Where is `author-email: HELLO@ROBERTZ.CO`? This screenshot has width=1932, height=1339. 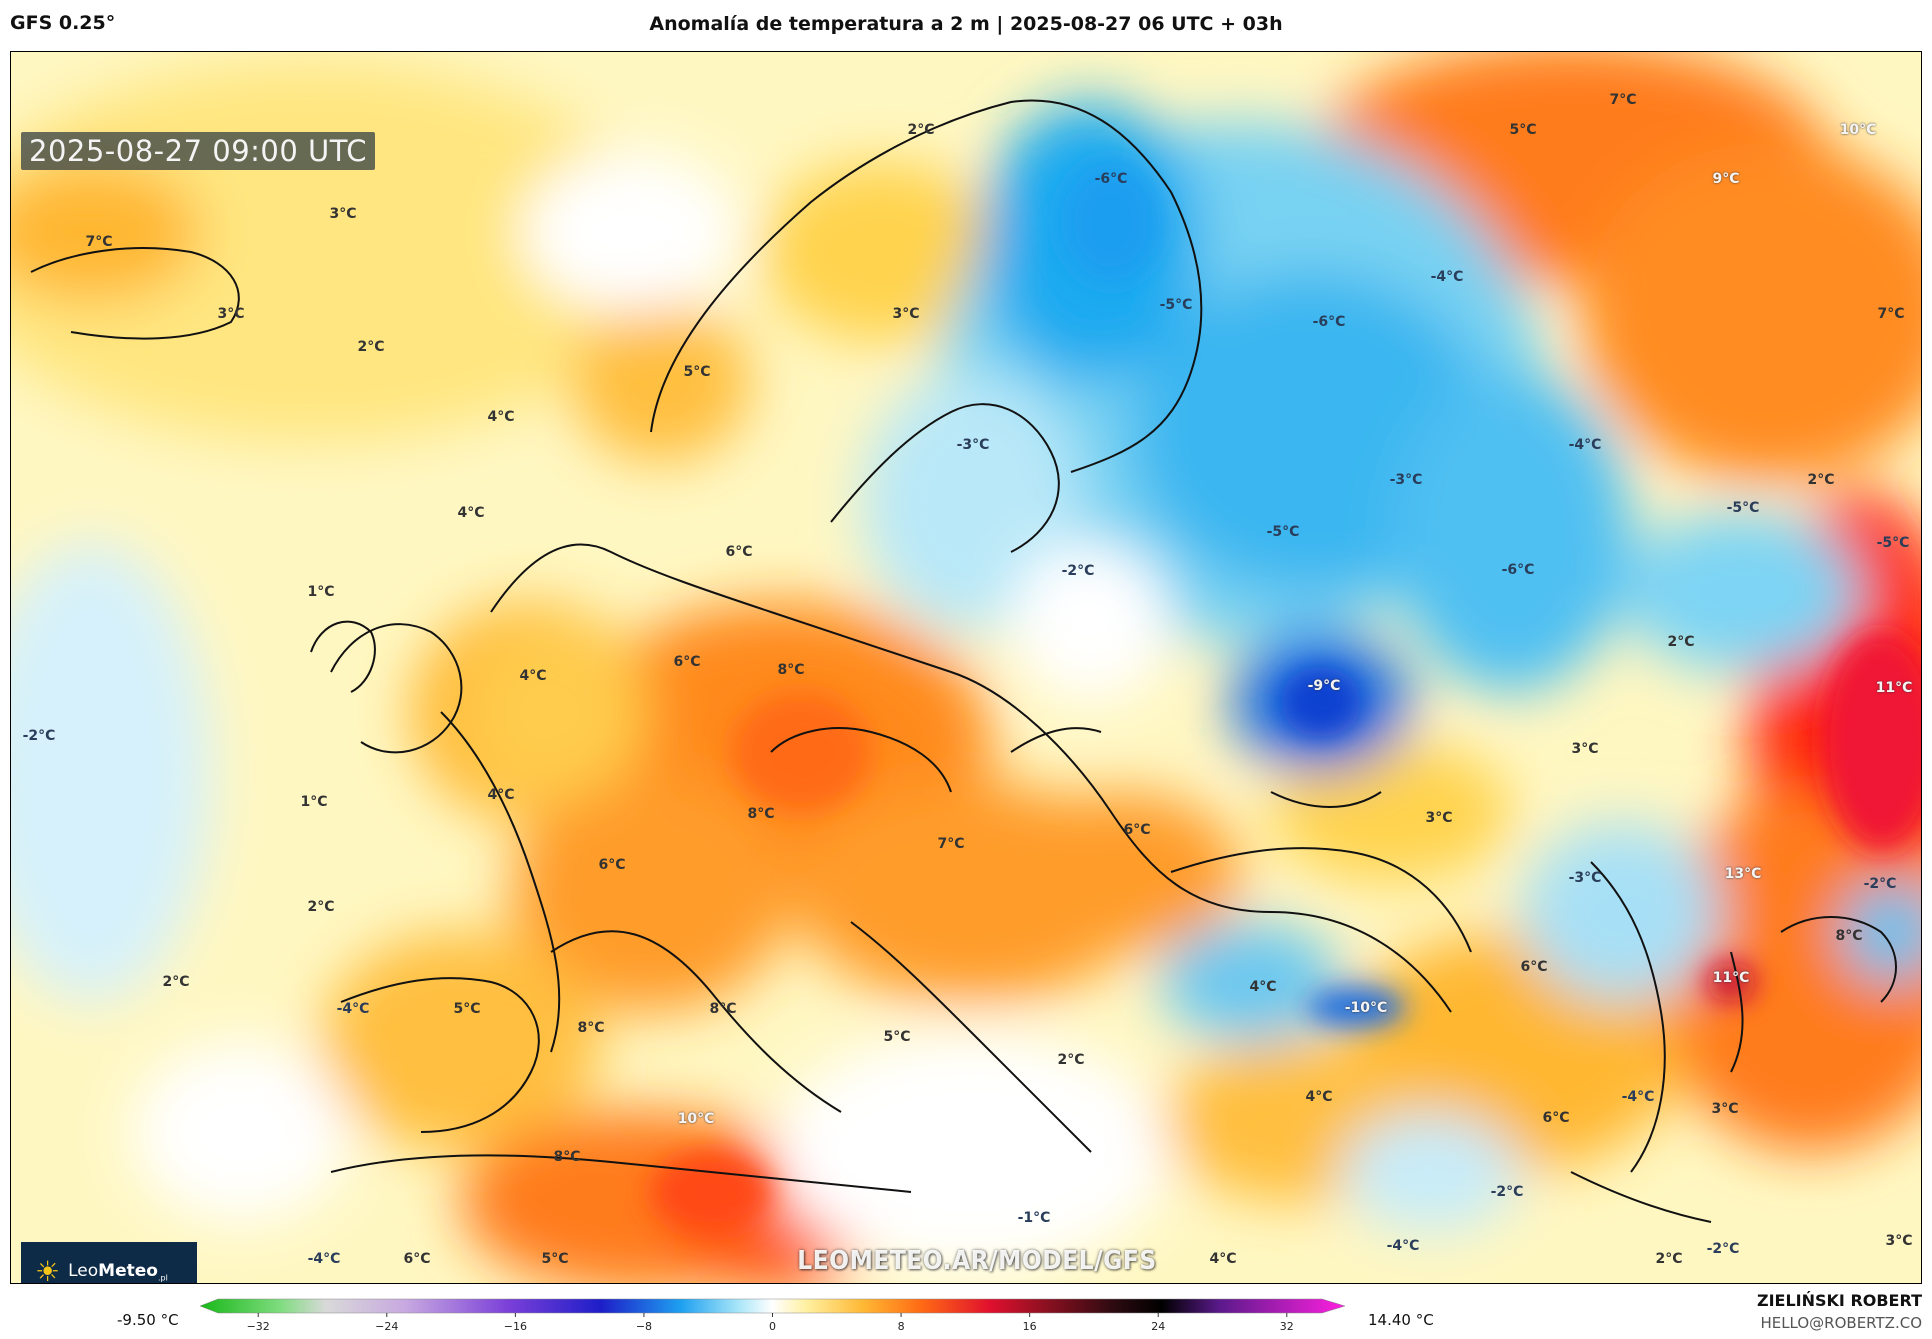
author-email: HELLO@ROBERTZ.CO is located at coordinates (1841, 1323).